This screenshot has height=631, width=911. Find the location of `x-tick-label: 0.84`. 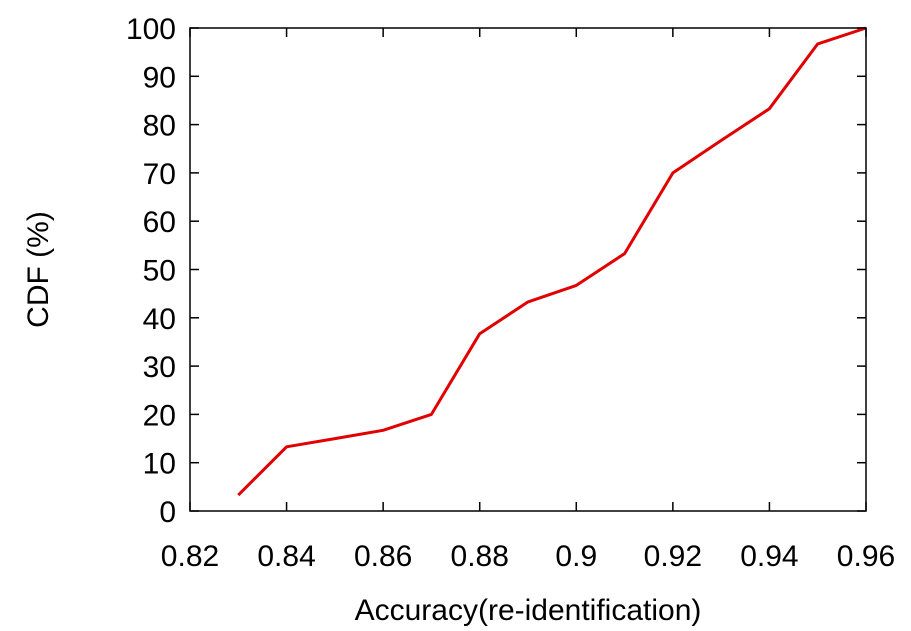

x-tick-label: 0.84 is located at coordinates (286, 556).